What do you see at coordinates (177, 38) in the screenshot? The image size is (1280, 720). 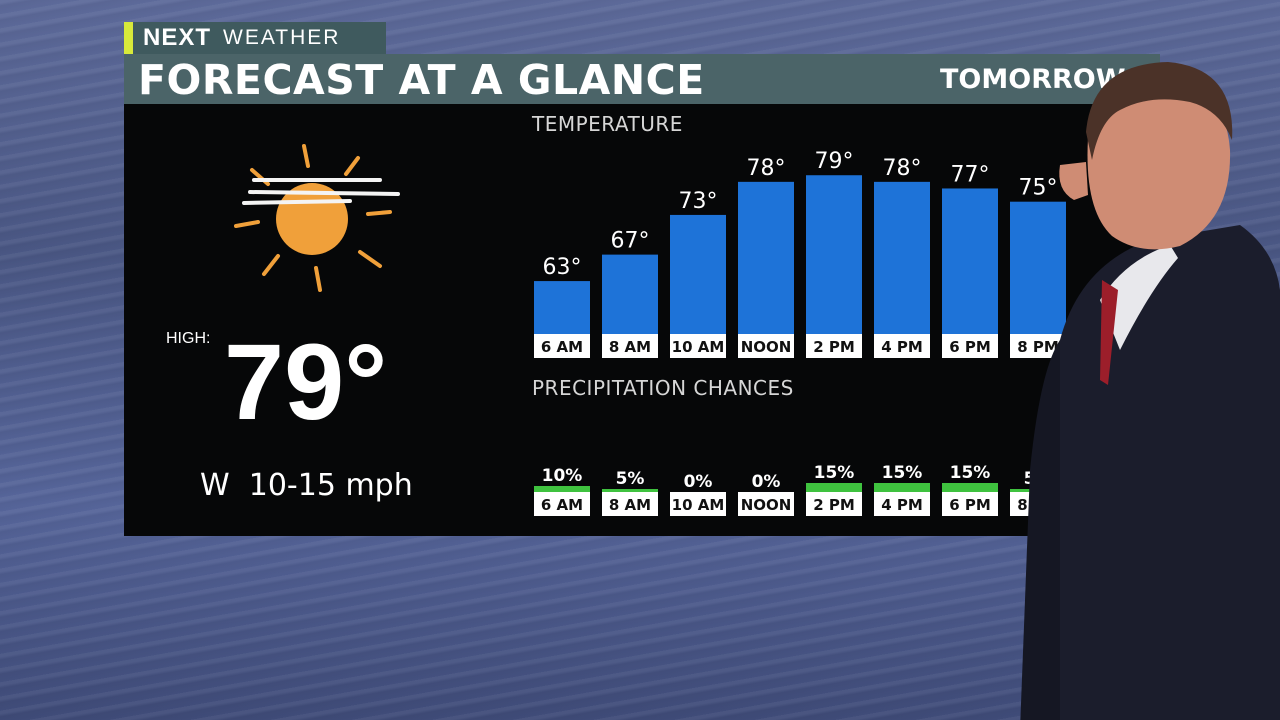 I see `brand-name: NEXT` at bounding box center [177, 38].